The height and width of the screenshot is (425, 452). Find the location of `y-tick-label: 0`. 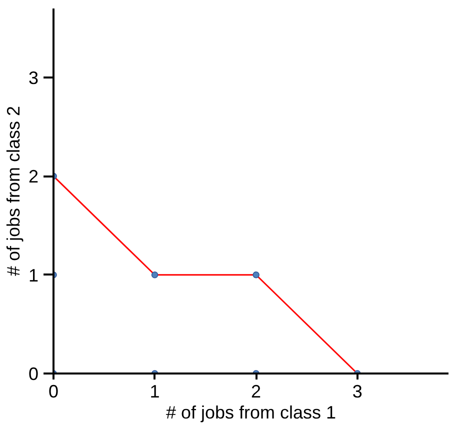

y-tick-label: 0 is located at coordinates (33, 374).